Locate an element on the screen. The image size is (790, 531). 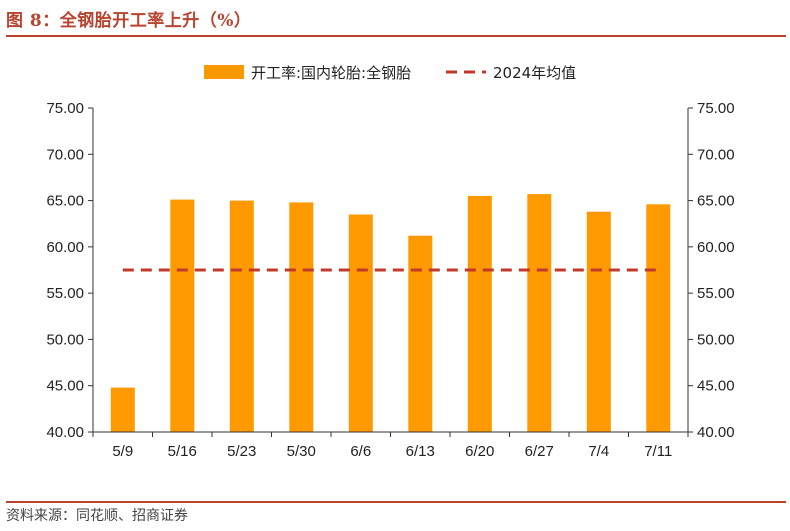
x-tick-label: 7/4 is located at coordinates (598, 451).